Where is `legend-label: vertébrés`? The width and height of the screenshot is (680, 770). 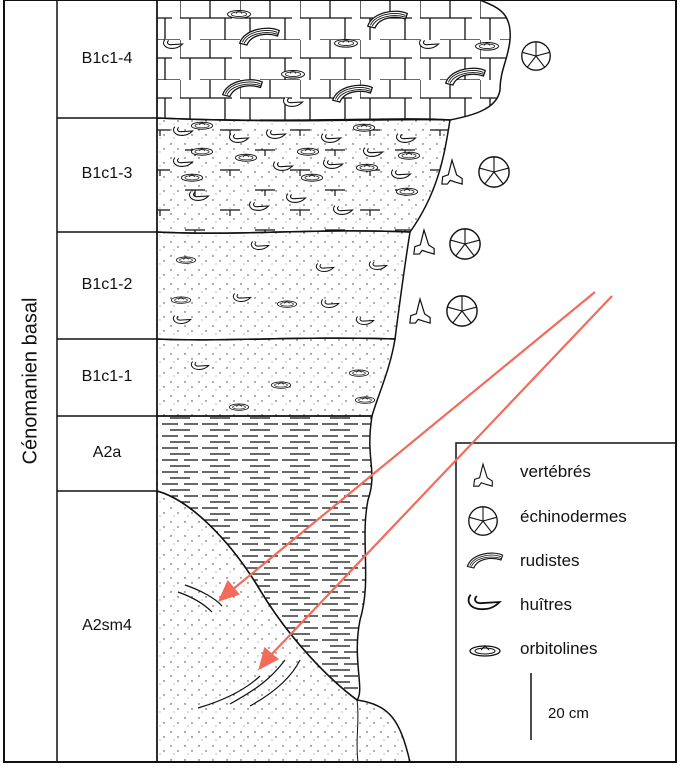
legend-label: vertébrés is located at coordinates (555, 471).